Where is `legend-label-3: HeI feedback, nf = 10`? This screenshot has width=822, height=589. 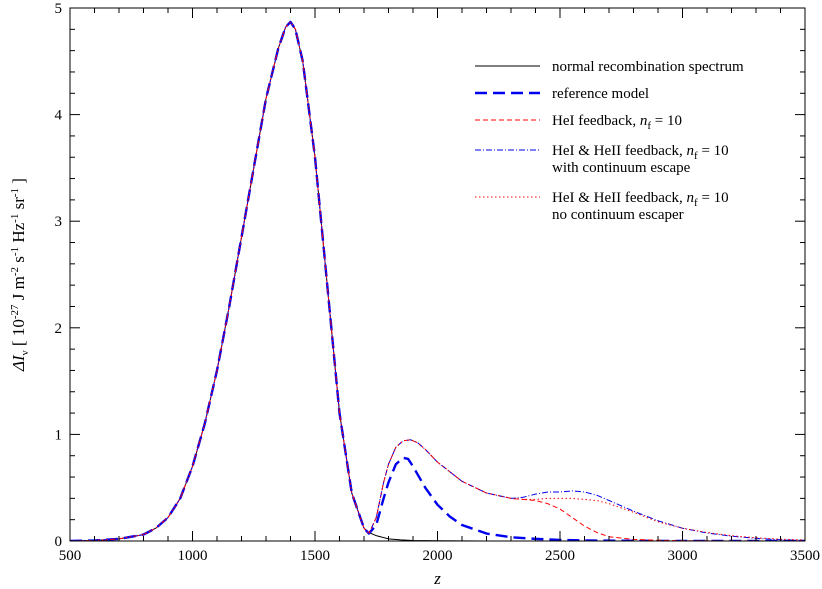
legend-label-3: HeI feedback, nf = 10 is located at coordinates (617, 122).